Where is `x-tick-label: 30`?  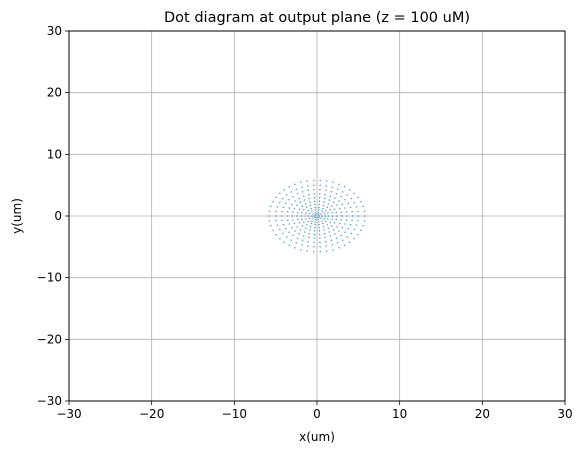
x-tick-label: 30 is located at coordinates (564, 414).